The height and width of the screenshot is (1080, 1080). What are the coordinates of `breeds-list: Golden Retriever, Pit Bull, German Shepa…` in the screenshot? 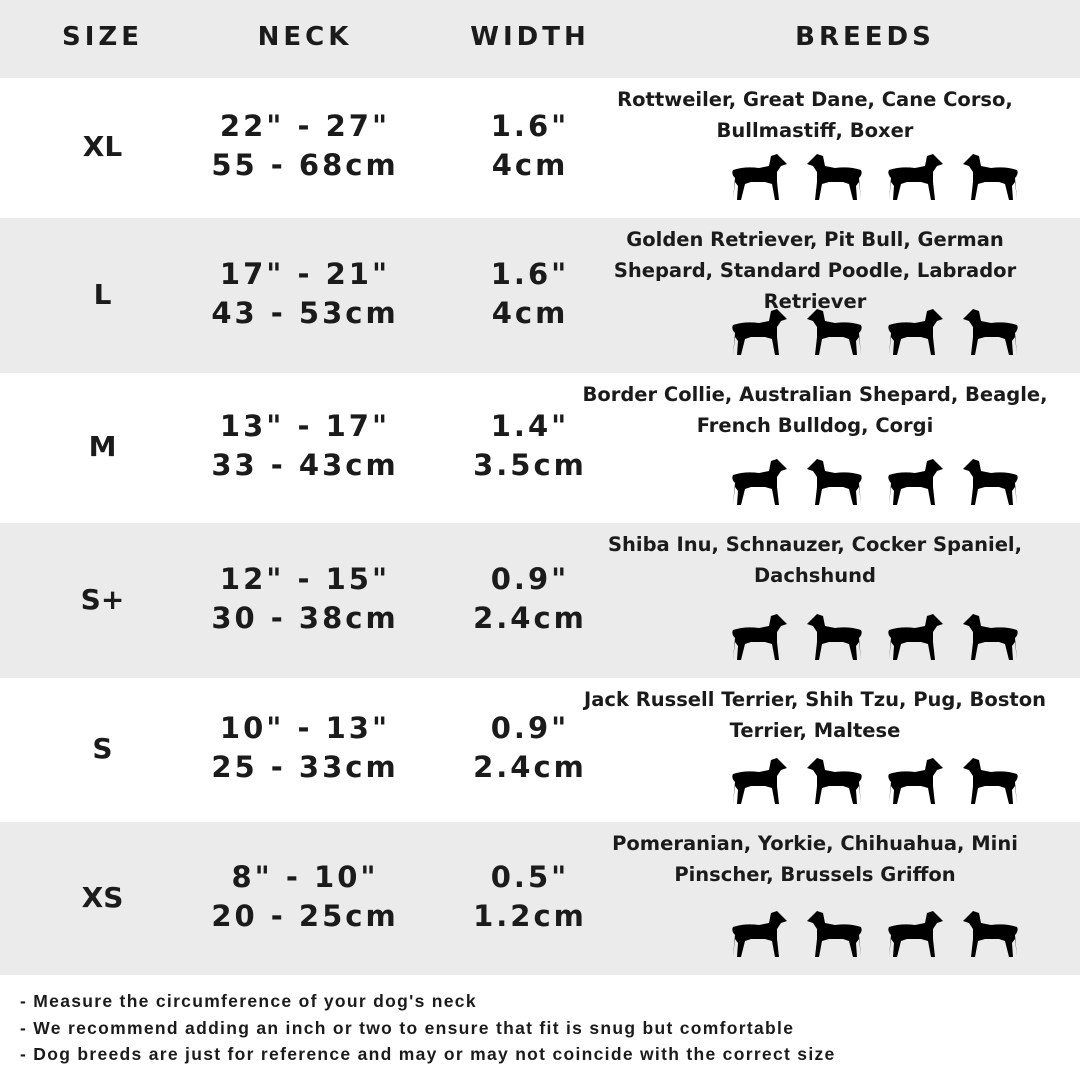 It's located at (815, 270).